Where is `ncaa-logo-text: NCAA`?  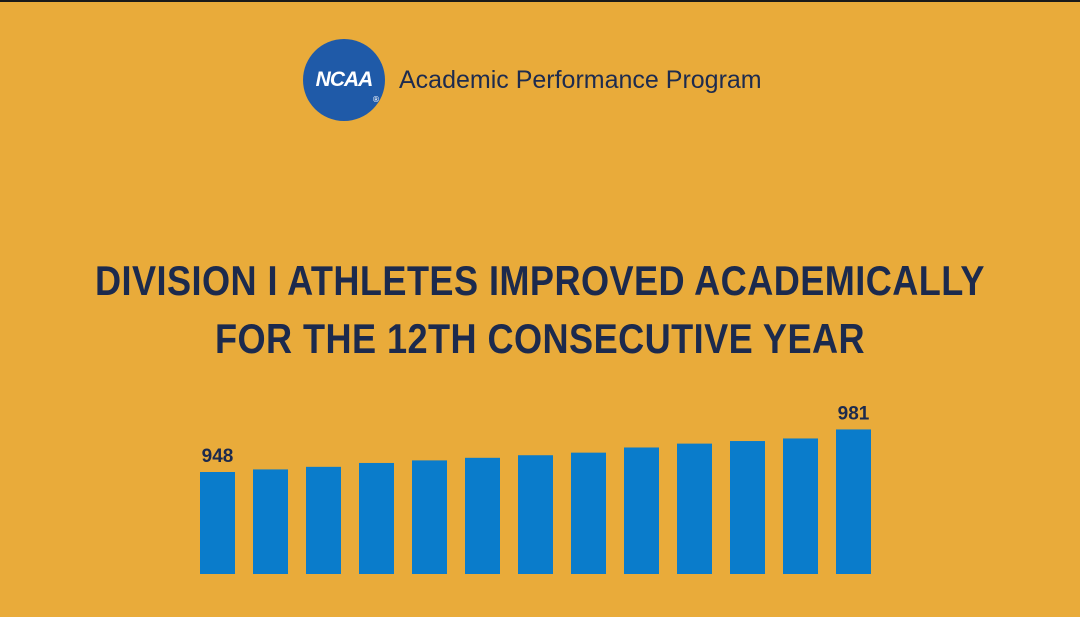 ncaa-logo-text: NCAA is located at coordinates (344, 79).